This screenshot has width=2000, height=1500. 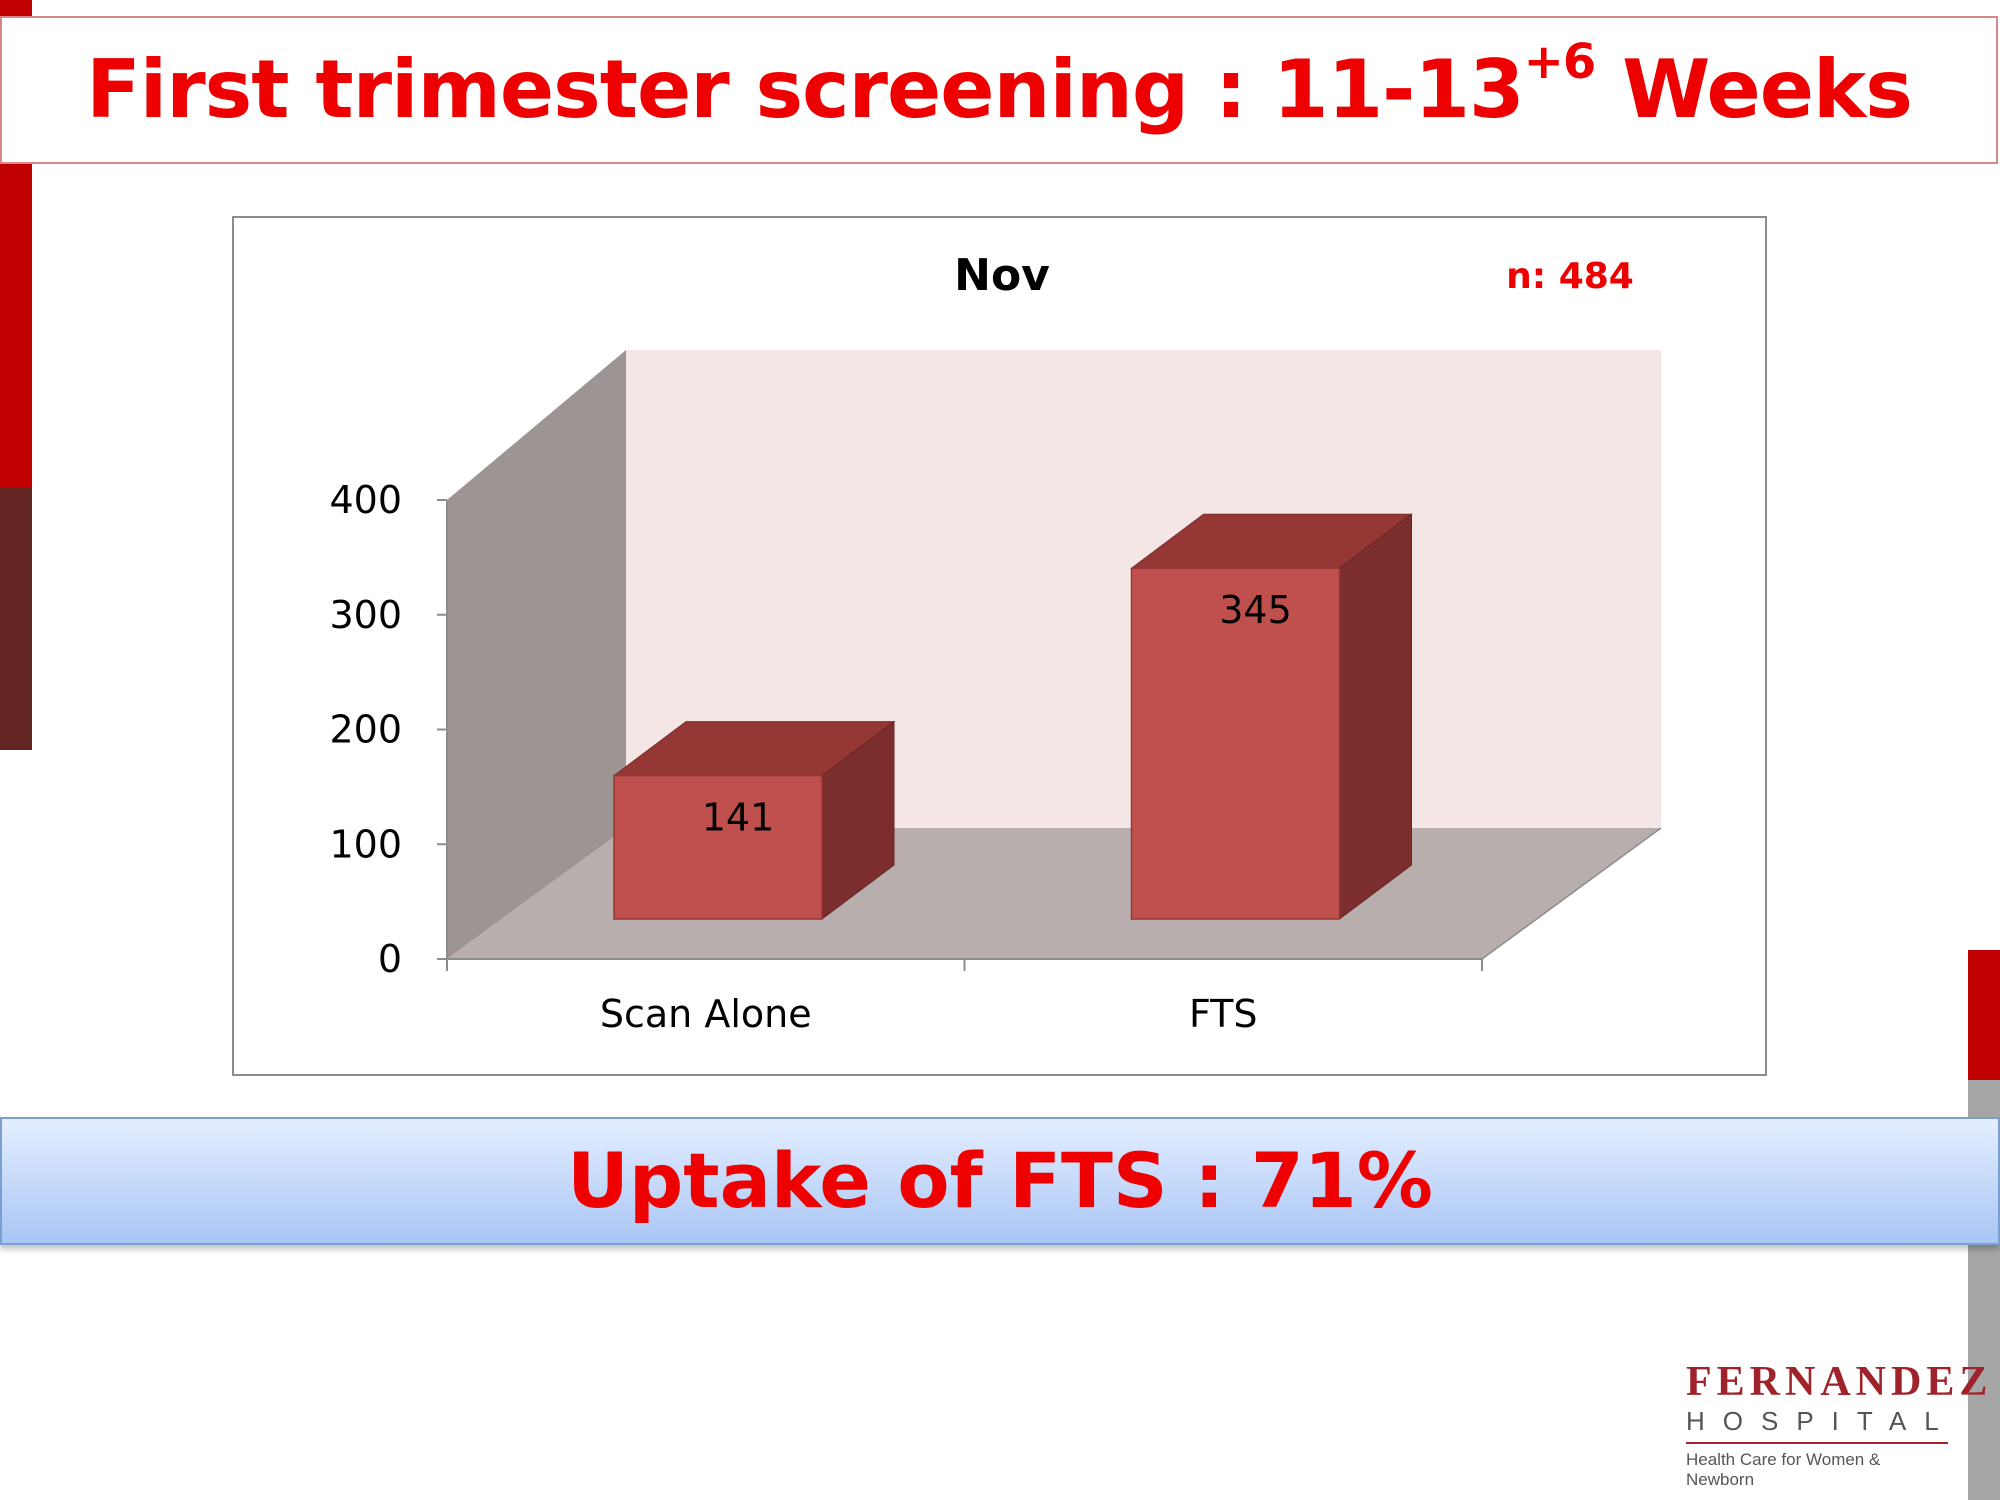 I want to click on logo-tagline: Health Care for Women & Newborn, so click(x=1783, y=1469).